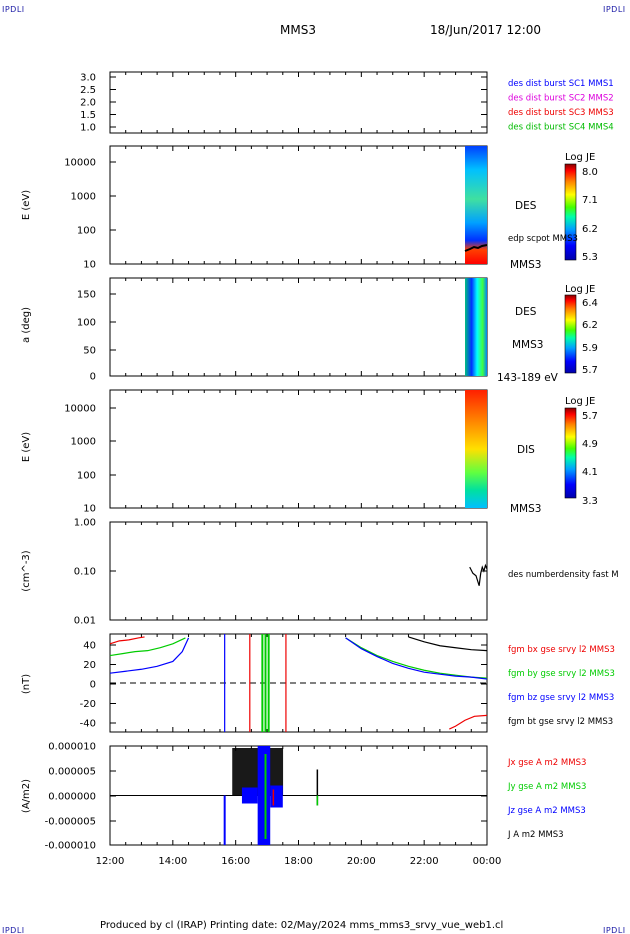 This screenshot has width=630, height=934. What do you see at coordinates (525, 265) in the screenshot?
I see `des-energy-bottom-label: MMS3` at bounding box center [525, 265].